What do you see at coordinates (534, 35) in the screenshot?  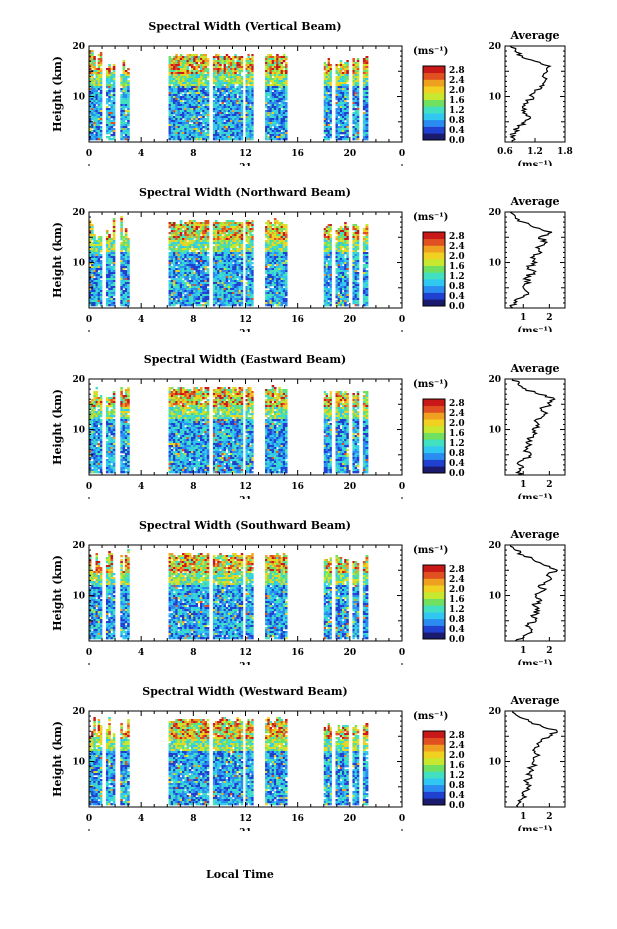 I see `profile-title: Average` at bounding box center [534, 35].